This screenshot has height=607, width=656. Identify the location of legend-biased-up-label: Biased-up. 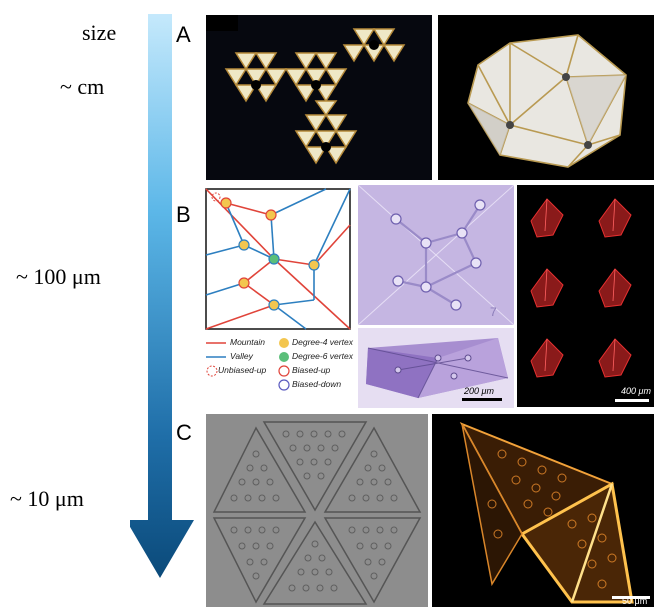
(311, 370).